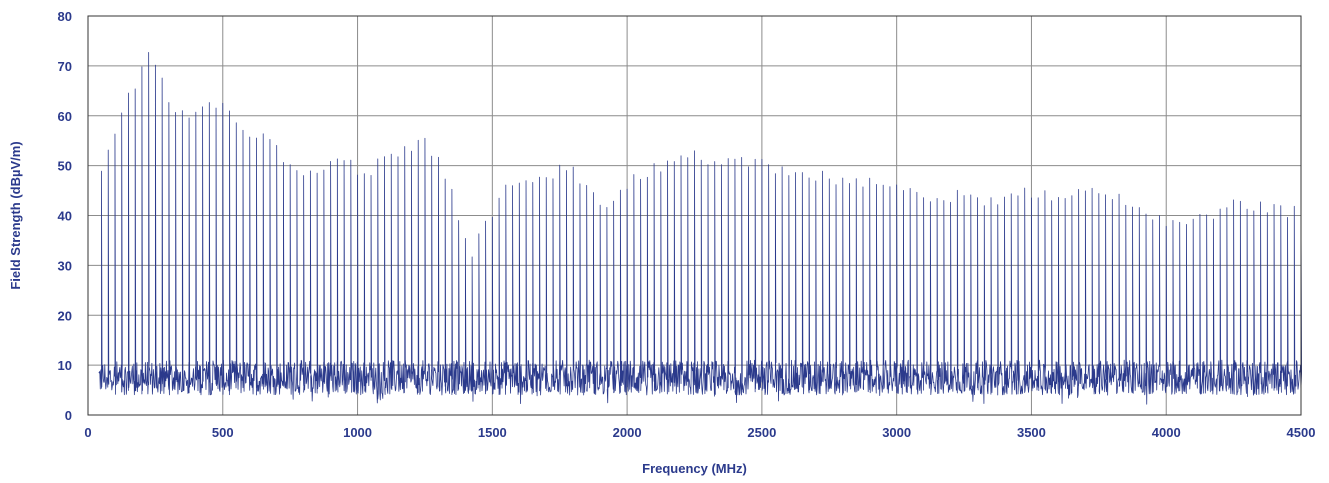  What do you see at coordinates (761, 432) in the screenshot?
I see `x-tick-label: 2500` at bounding box center [761, 432].